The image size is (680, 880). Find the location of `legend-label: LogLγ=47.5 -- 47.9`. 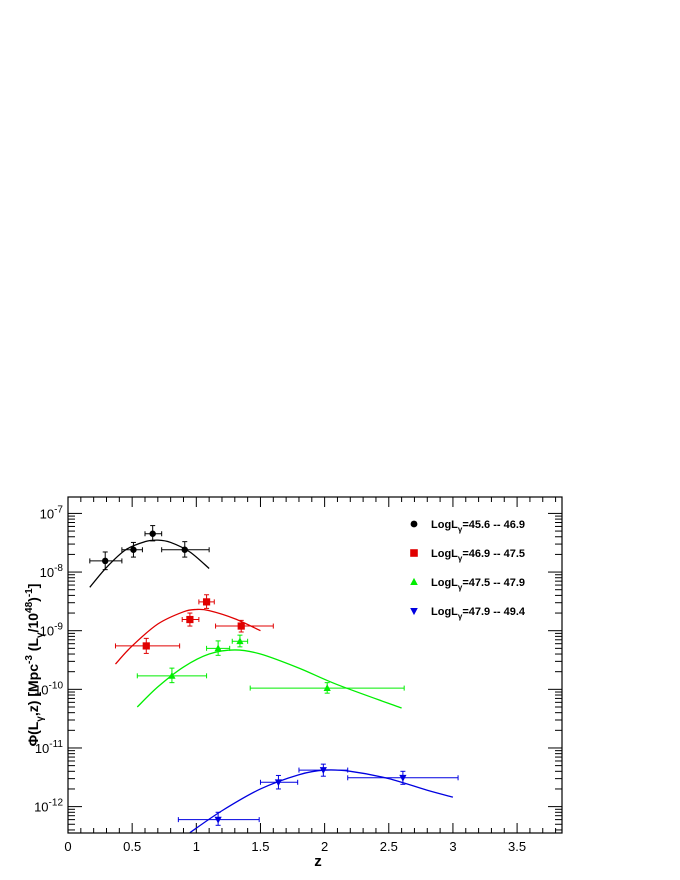

legend-label: LogLγ=47.5 -- 47.9 is located at coordinates (478, 584).